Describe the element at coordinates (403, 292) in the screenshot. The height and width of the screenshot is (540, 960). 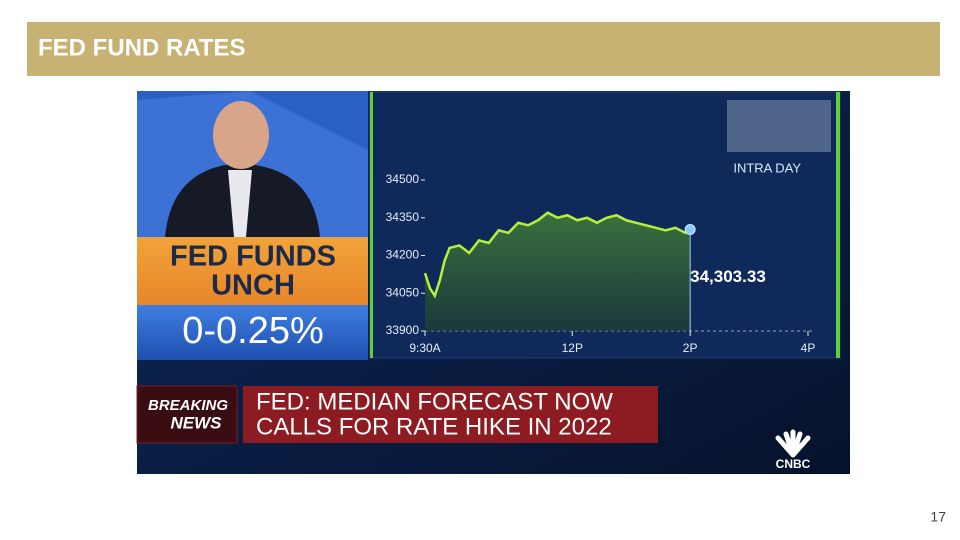
I see `y-tick-label: 34050` at that location.